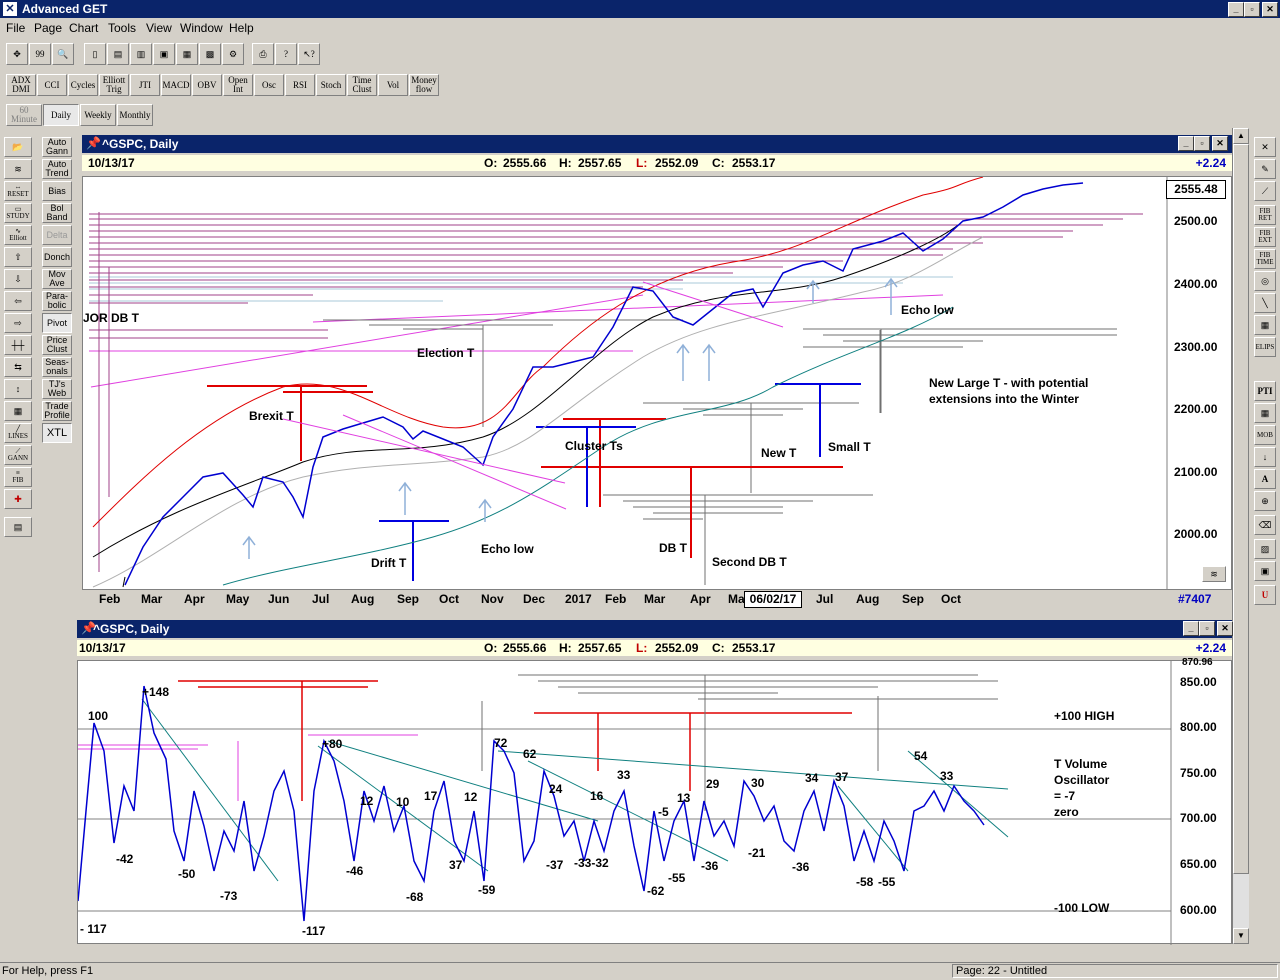 The image size is (1280, 980). Describe the element at coordinates (1265, 303) in the screenshot. I see `line-icon: ╲` at that location.